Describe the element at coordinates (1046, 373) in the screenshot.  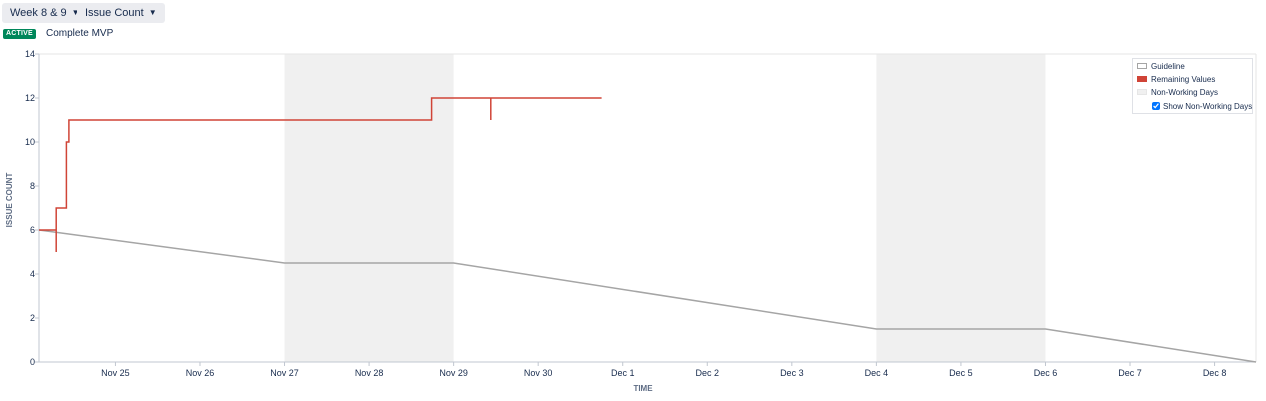
I see `x-tick-label: Dec 6` at that location.